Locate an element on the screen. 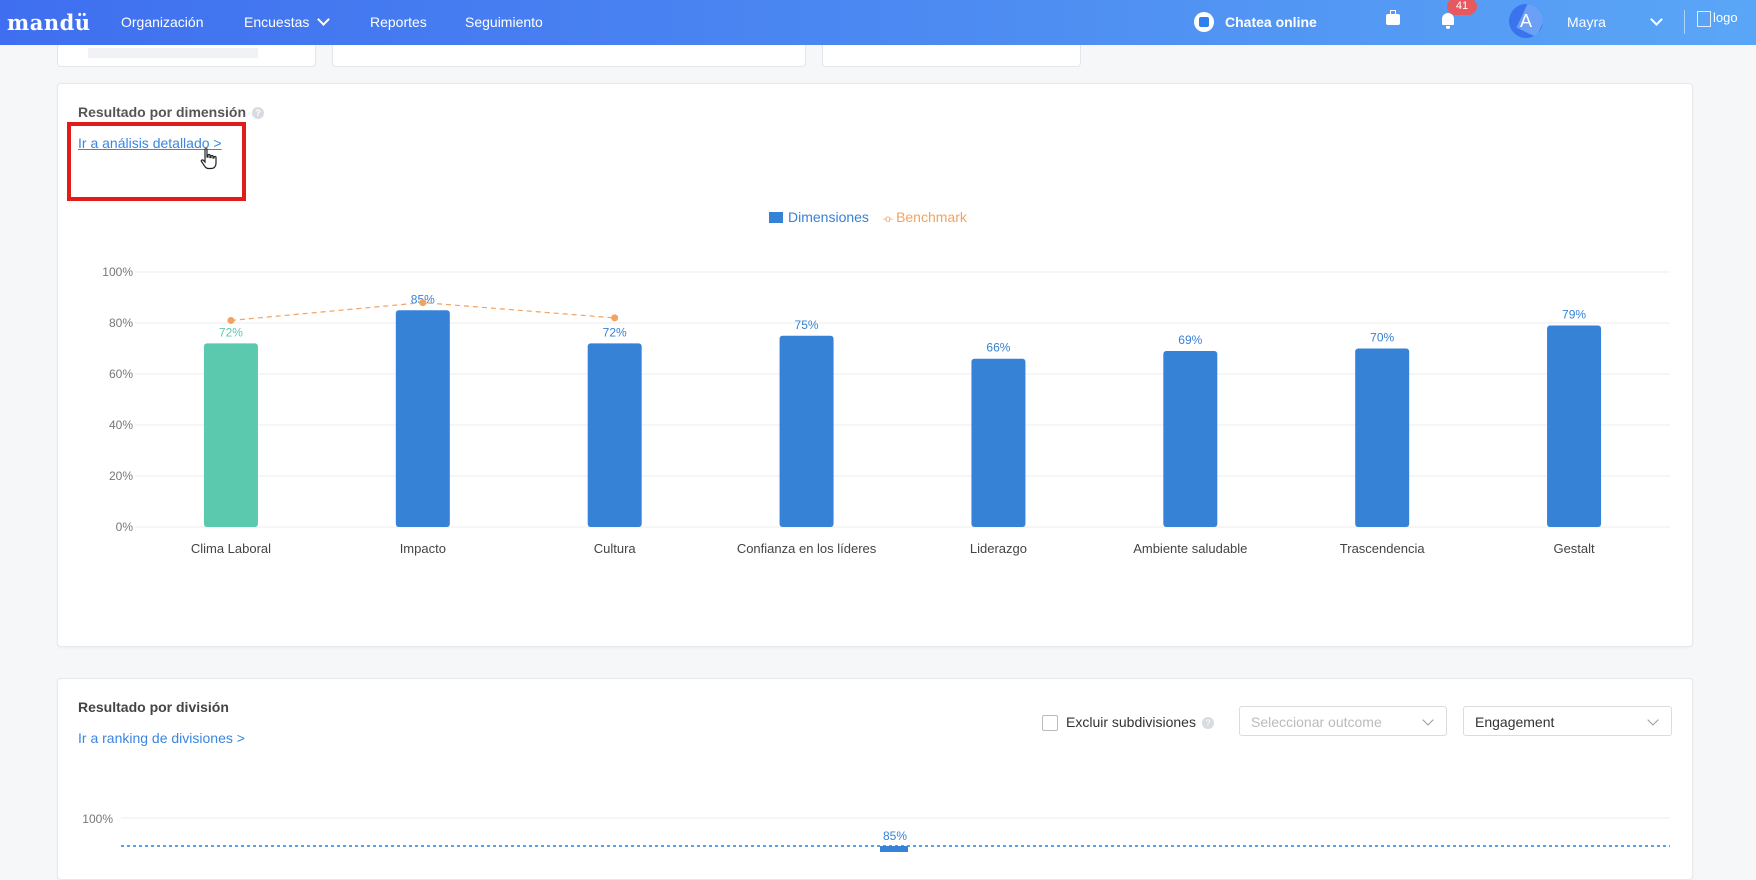 The image size is (1756, 880). legend-dimensions: Dimensiones is located at coordinates (828, 217).